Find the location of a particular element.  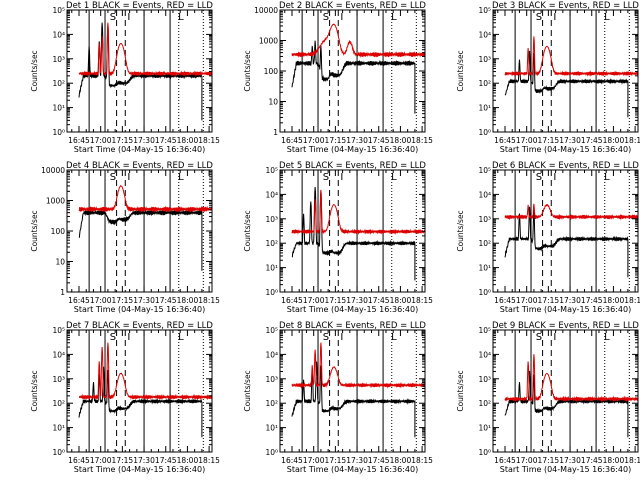

panel-title: Det 3 BLACK = Events, RED = LLD is located at coordinates (565, 6).